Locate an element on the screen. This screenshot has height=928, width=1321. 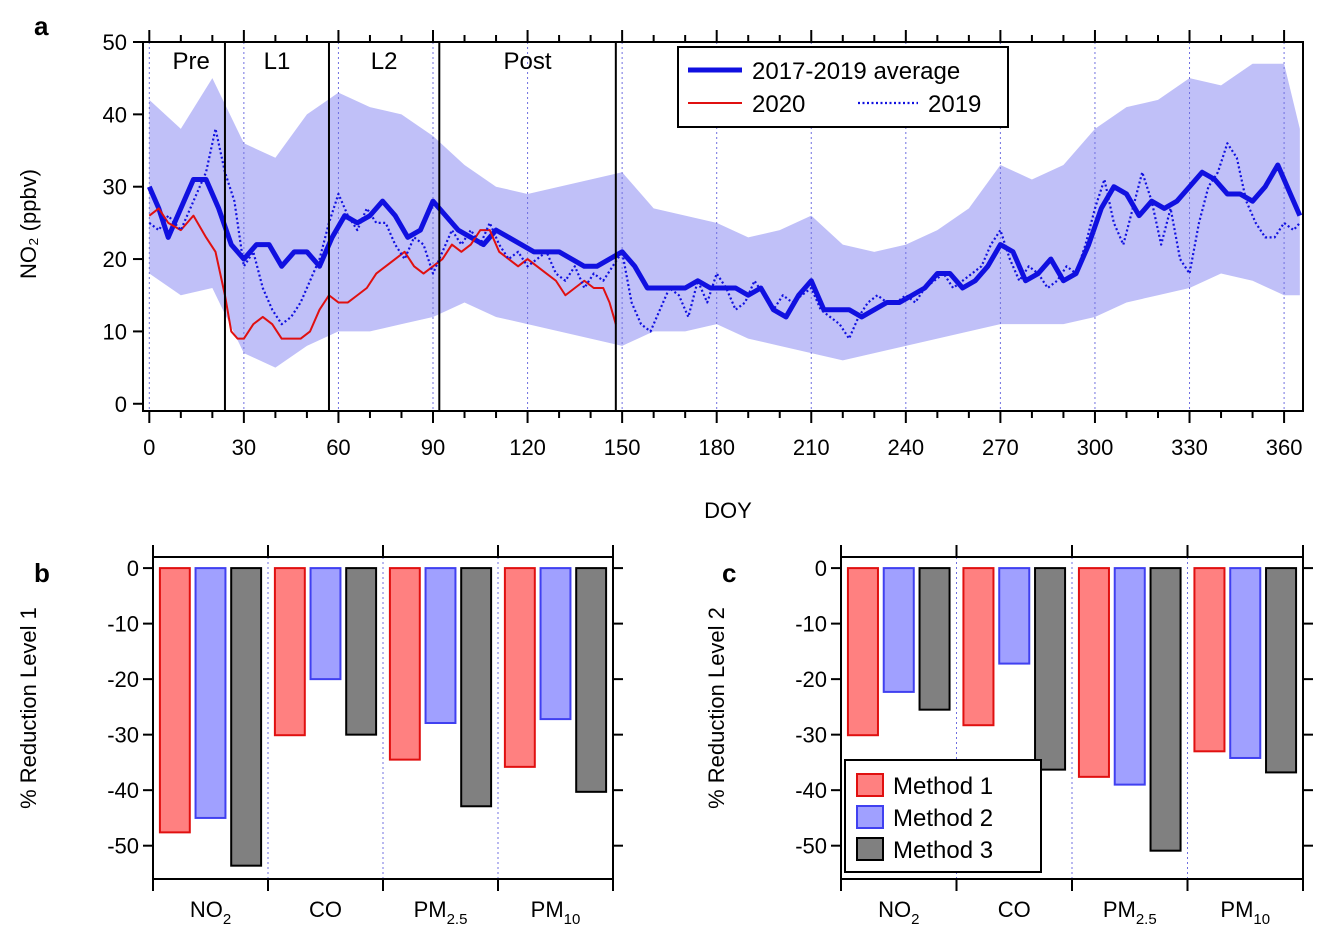
y-axis-label-b: % Reduction Level 1 is located at coordinates (28, 708).